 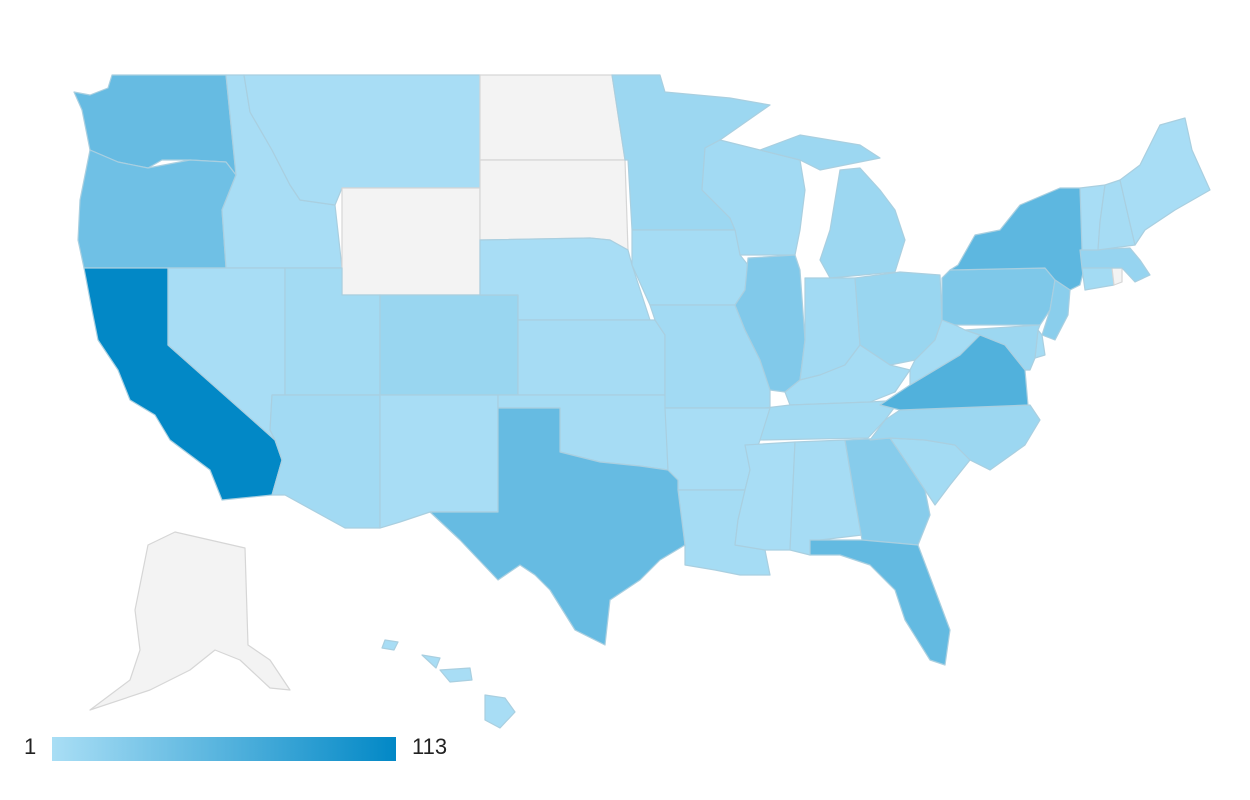 What do you see at coordinates (554, 205) in the screenshot?
I see `state-sd` at bounding box center [554, 205].